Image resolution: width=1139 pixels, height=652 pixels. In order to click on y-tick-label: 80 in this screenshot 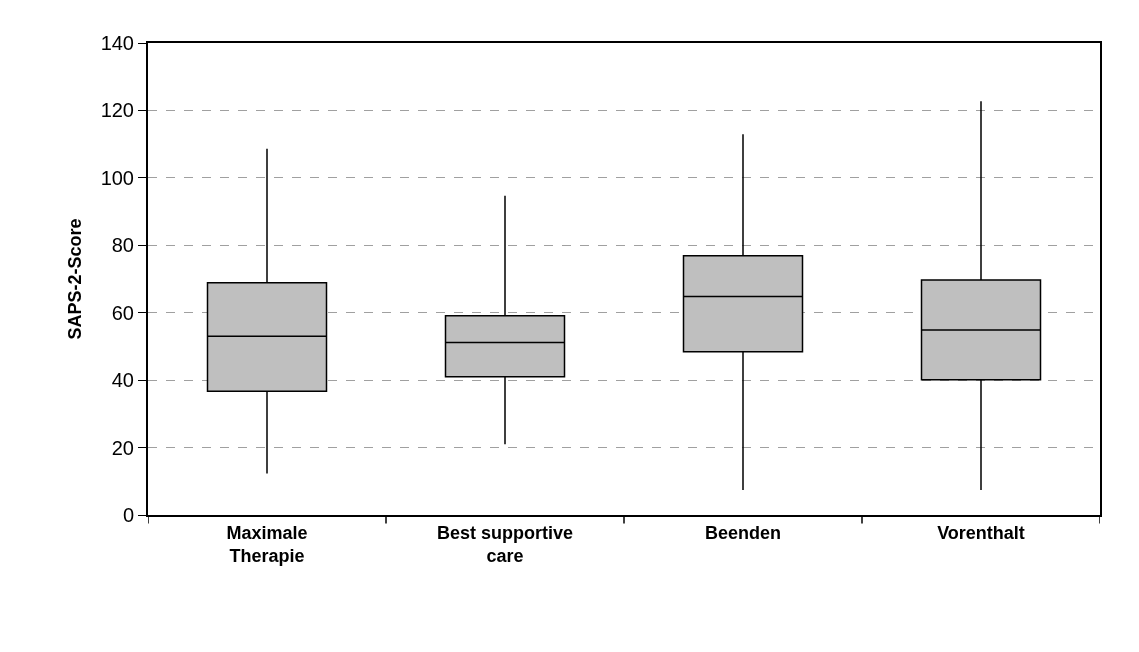, I will do `click(122, 245)`.